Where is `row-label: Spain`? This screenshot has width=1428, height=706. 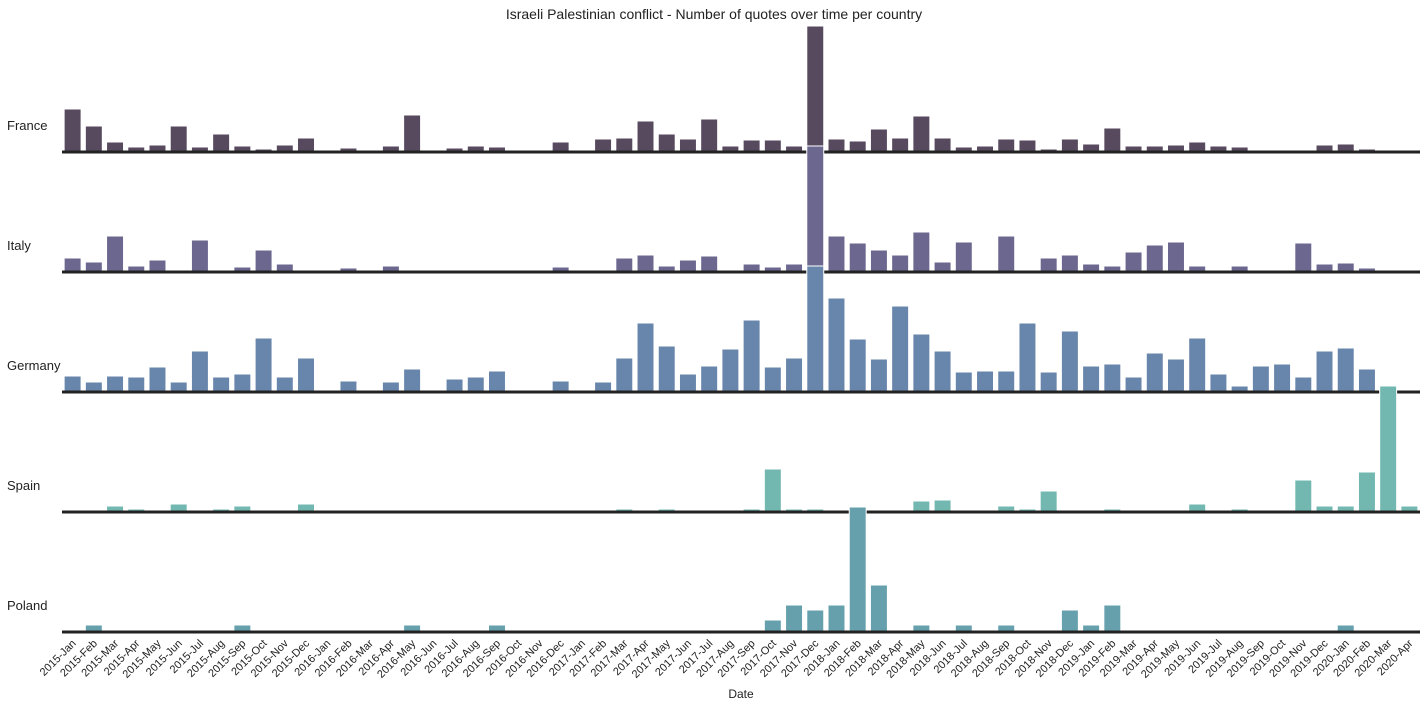
row-label: Spain is located at coordinates (23, 485).